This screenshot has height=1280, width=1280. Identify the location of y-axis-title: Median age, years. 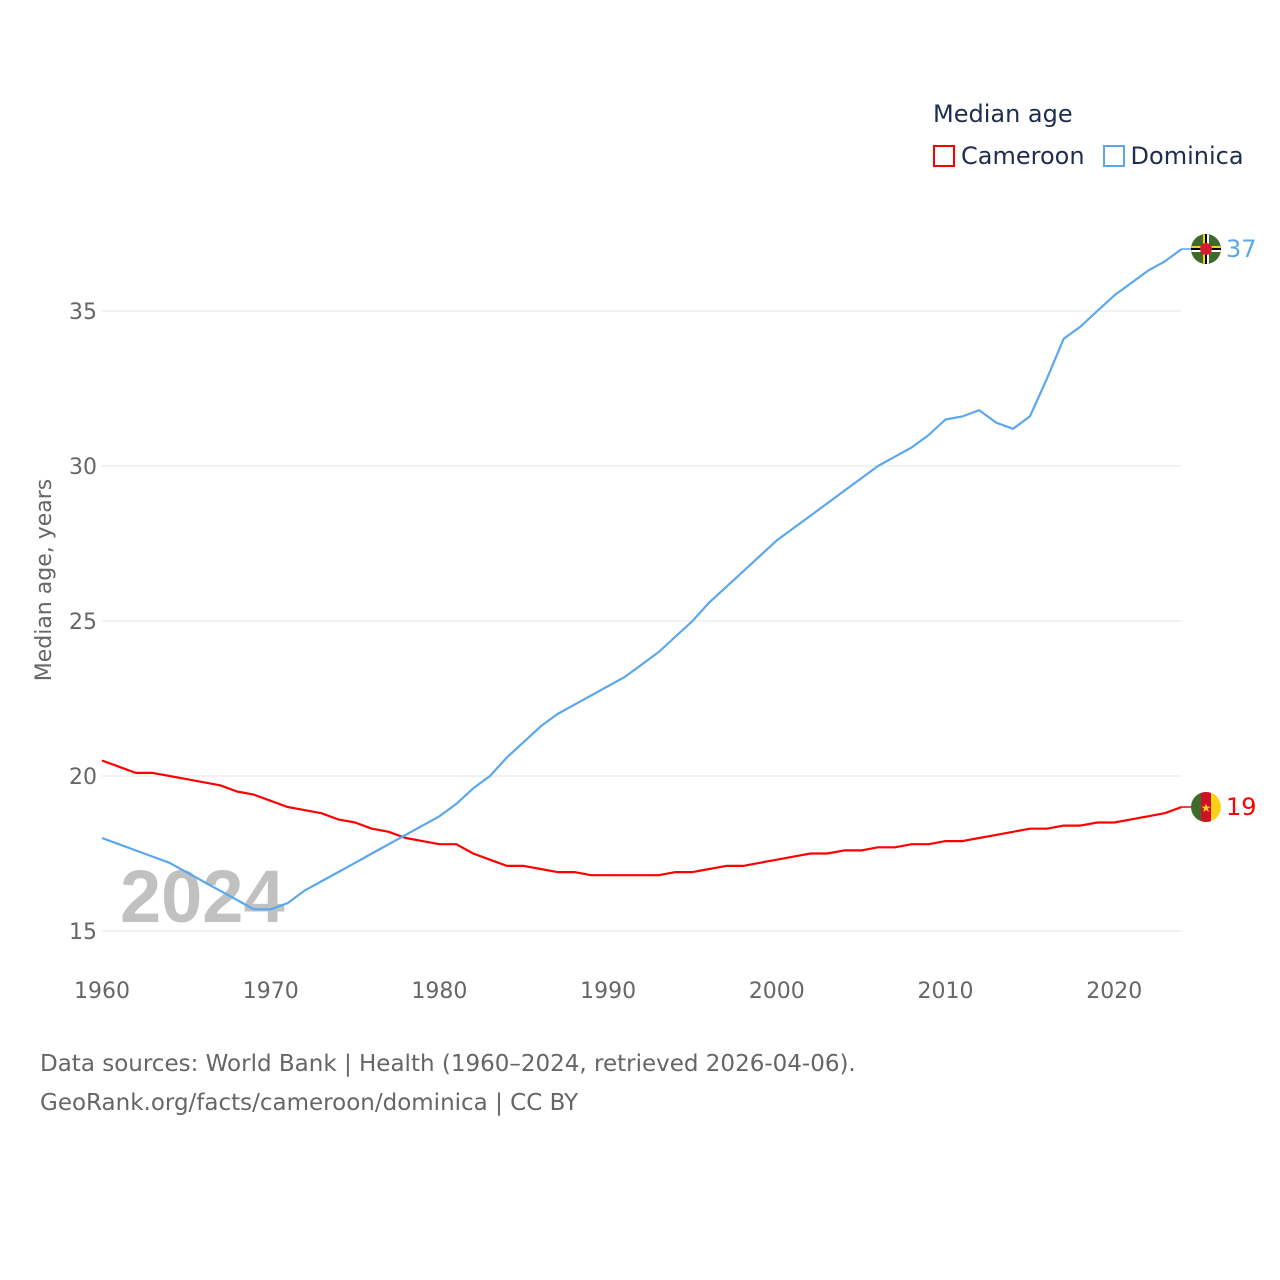
(44, 580).